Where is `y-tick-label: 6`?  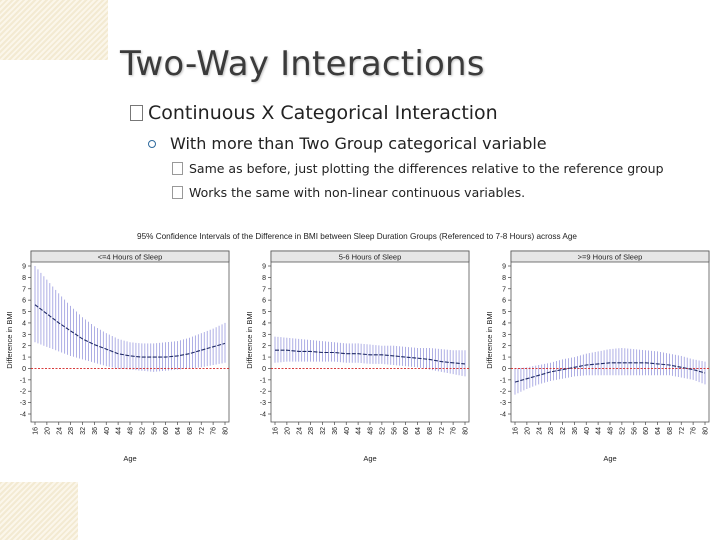
y-tick-label: 6 is located at coordinates (24, 301).